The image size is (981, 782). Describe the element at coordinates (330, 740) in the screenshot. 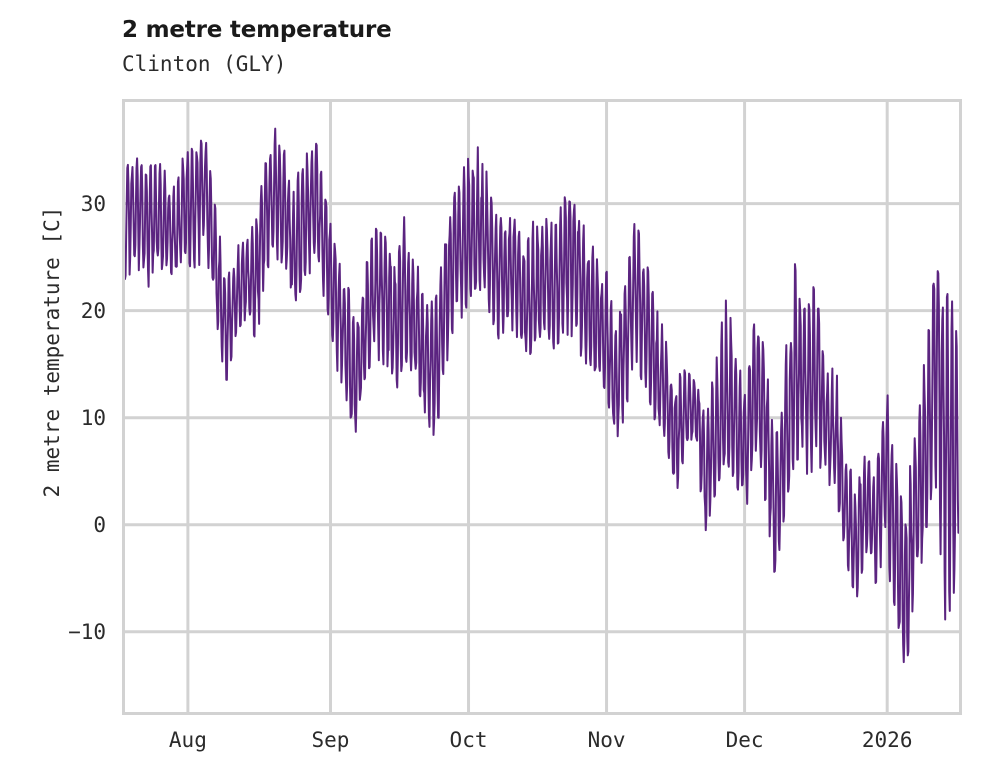

I see `x-tick-label: Sep` at that location.